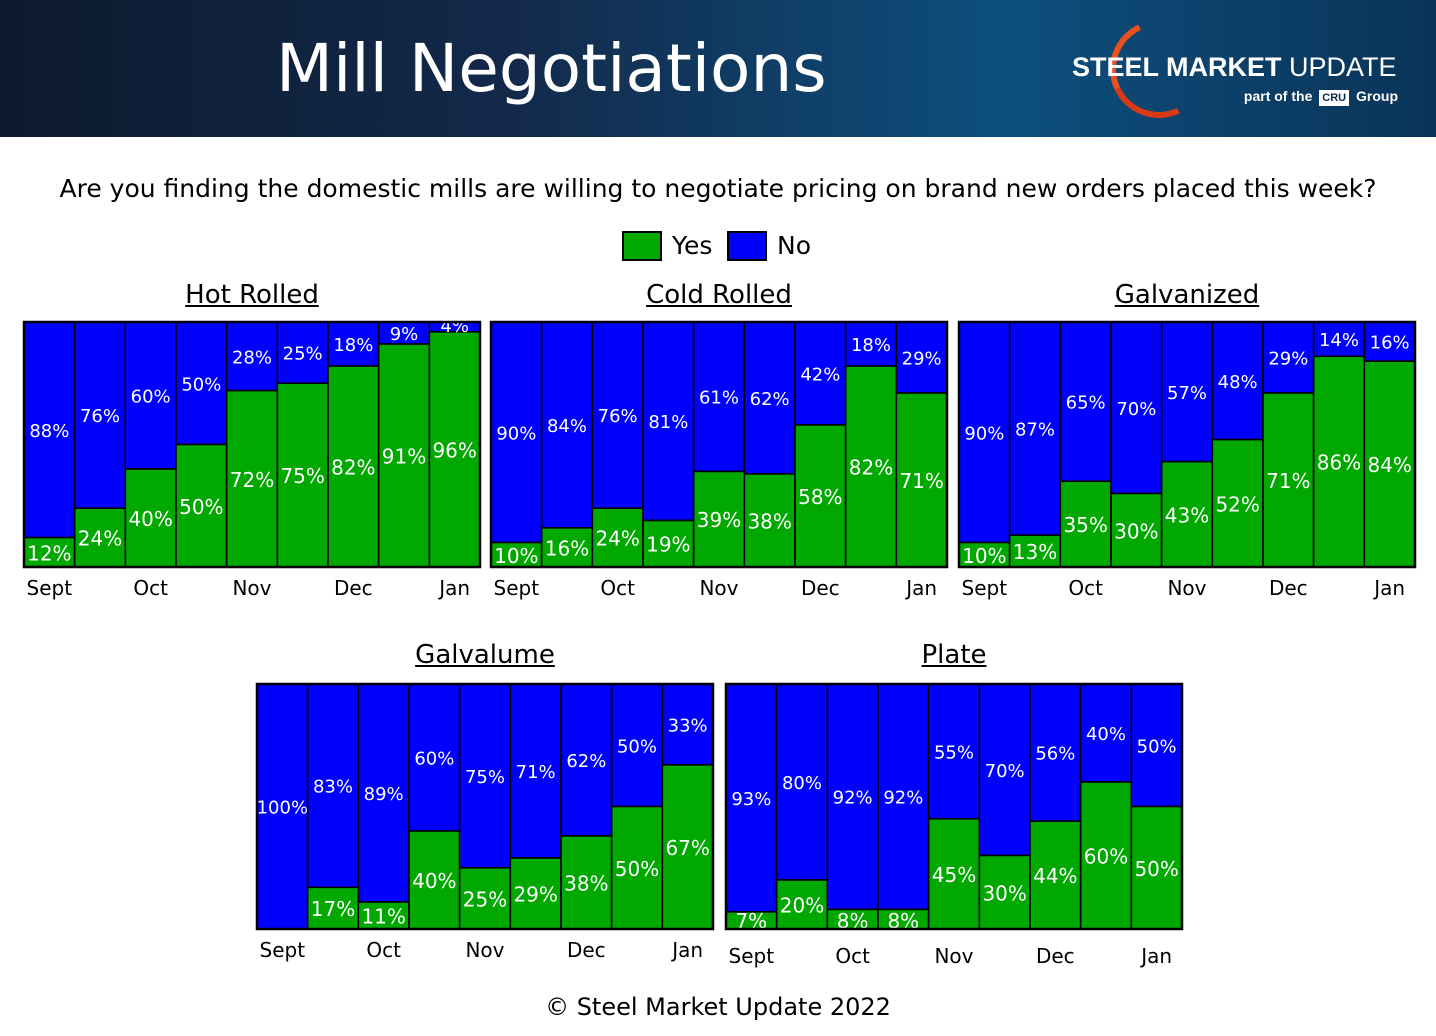 The image size is (1436, 1036). Describe the element at coordinates (751, 799) in the screenshot. I see `label-no-plate-0: 93%` at that location.